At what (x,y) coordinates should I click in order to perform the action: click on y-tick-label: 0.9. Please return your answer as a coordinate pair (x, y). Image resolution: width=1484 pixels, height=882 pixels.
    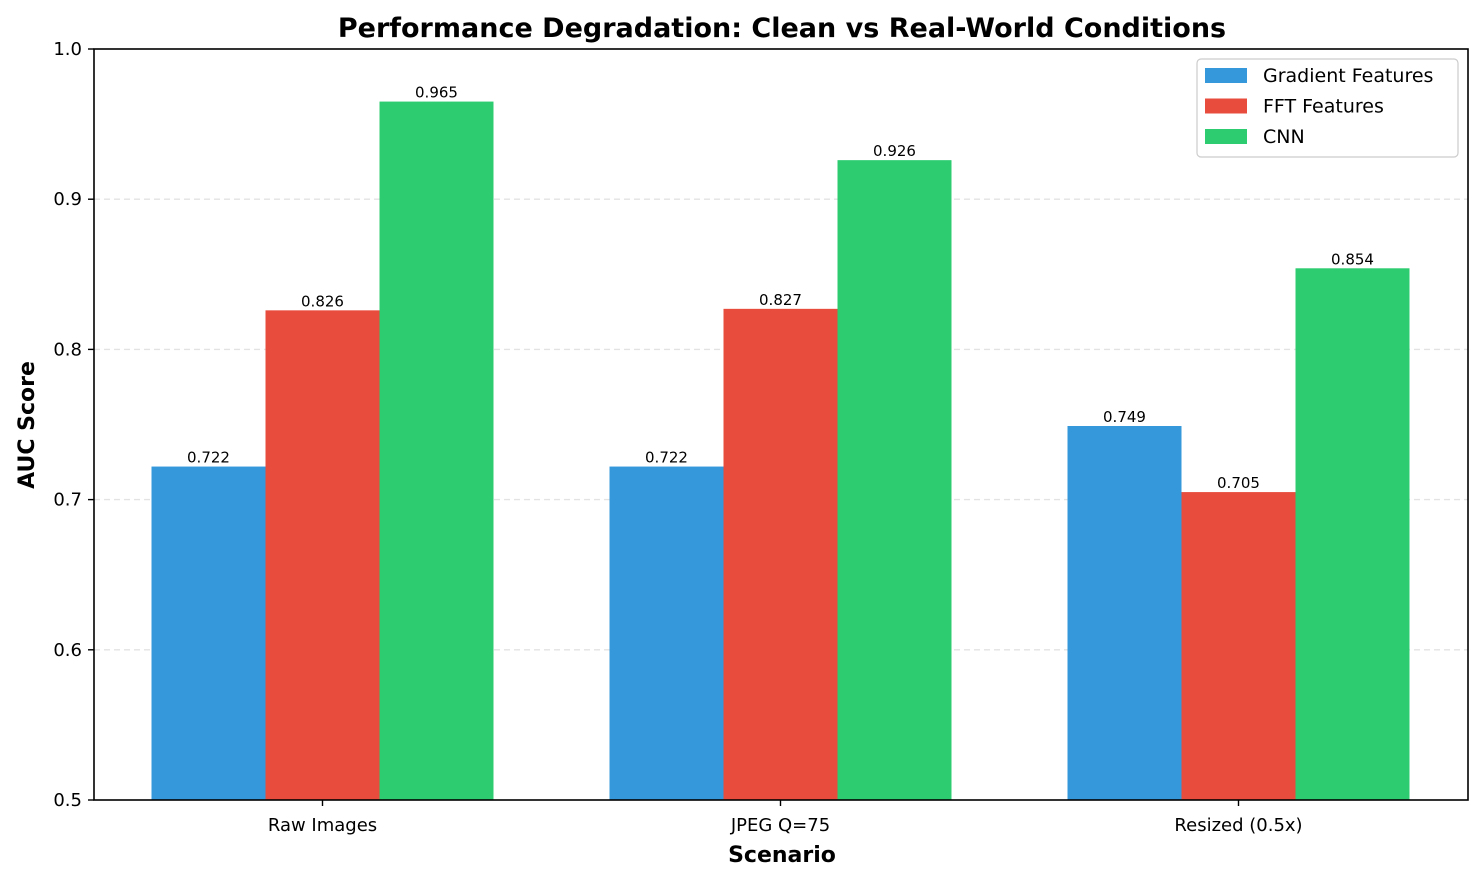
    Looking at the image, I should click on (67, 199).